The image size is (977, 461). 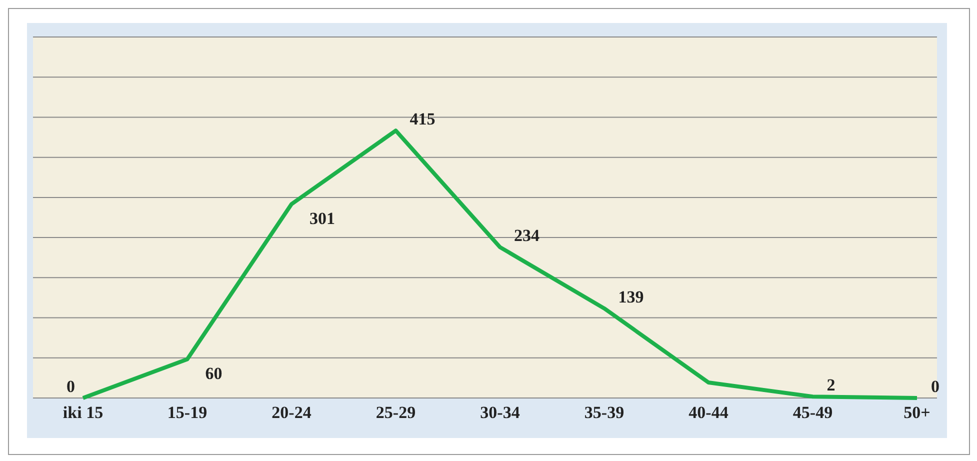 I want to click on text: 301, so click(x=322, y=218).